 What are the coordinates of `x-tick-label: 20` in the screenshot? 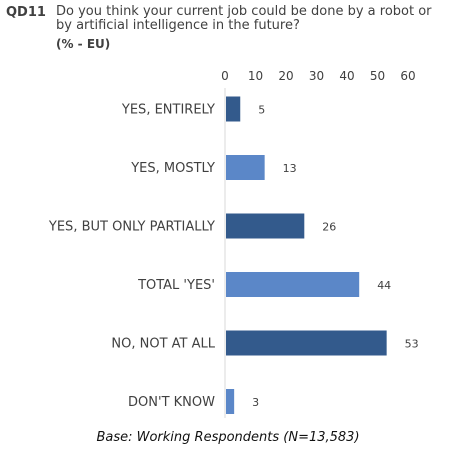 It's located at (285, 76).